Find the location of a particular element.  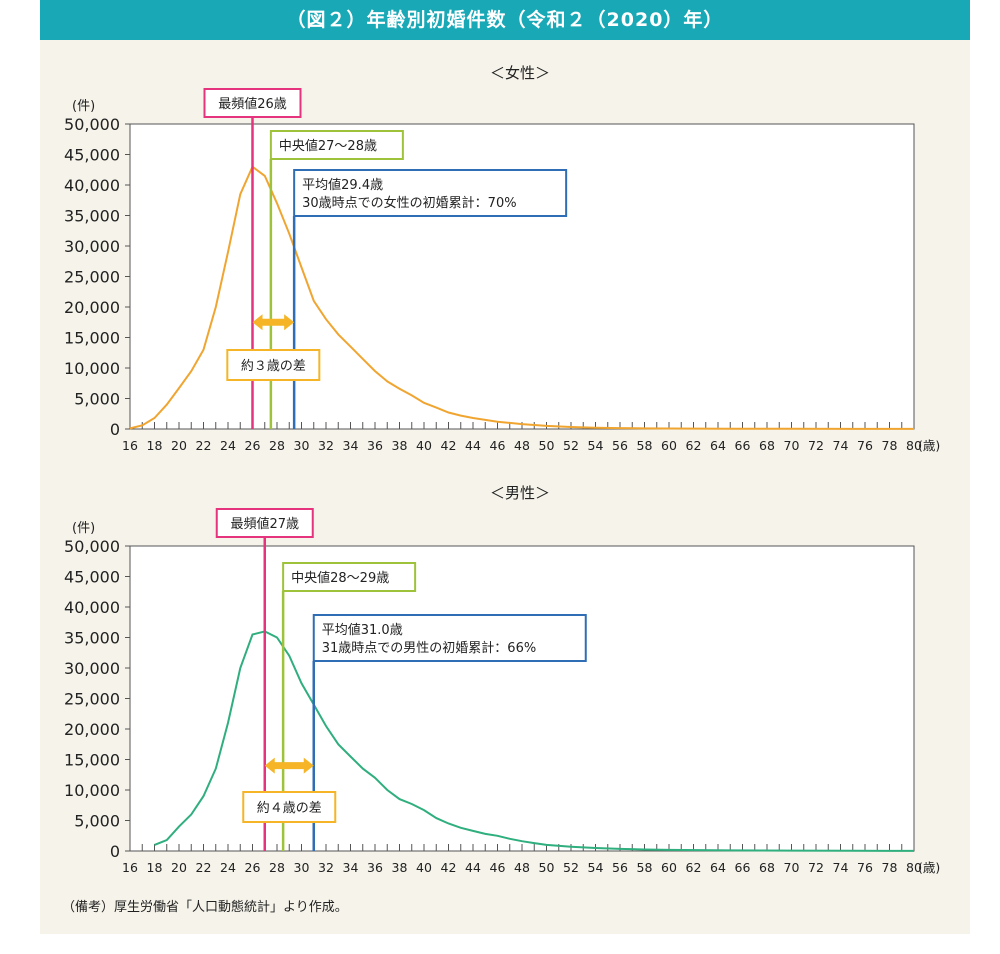

x-tick-label: 26 is located at coordinates (253, 867).